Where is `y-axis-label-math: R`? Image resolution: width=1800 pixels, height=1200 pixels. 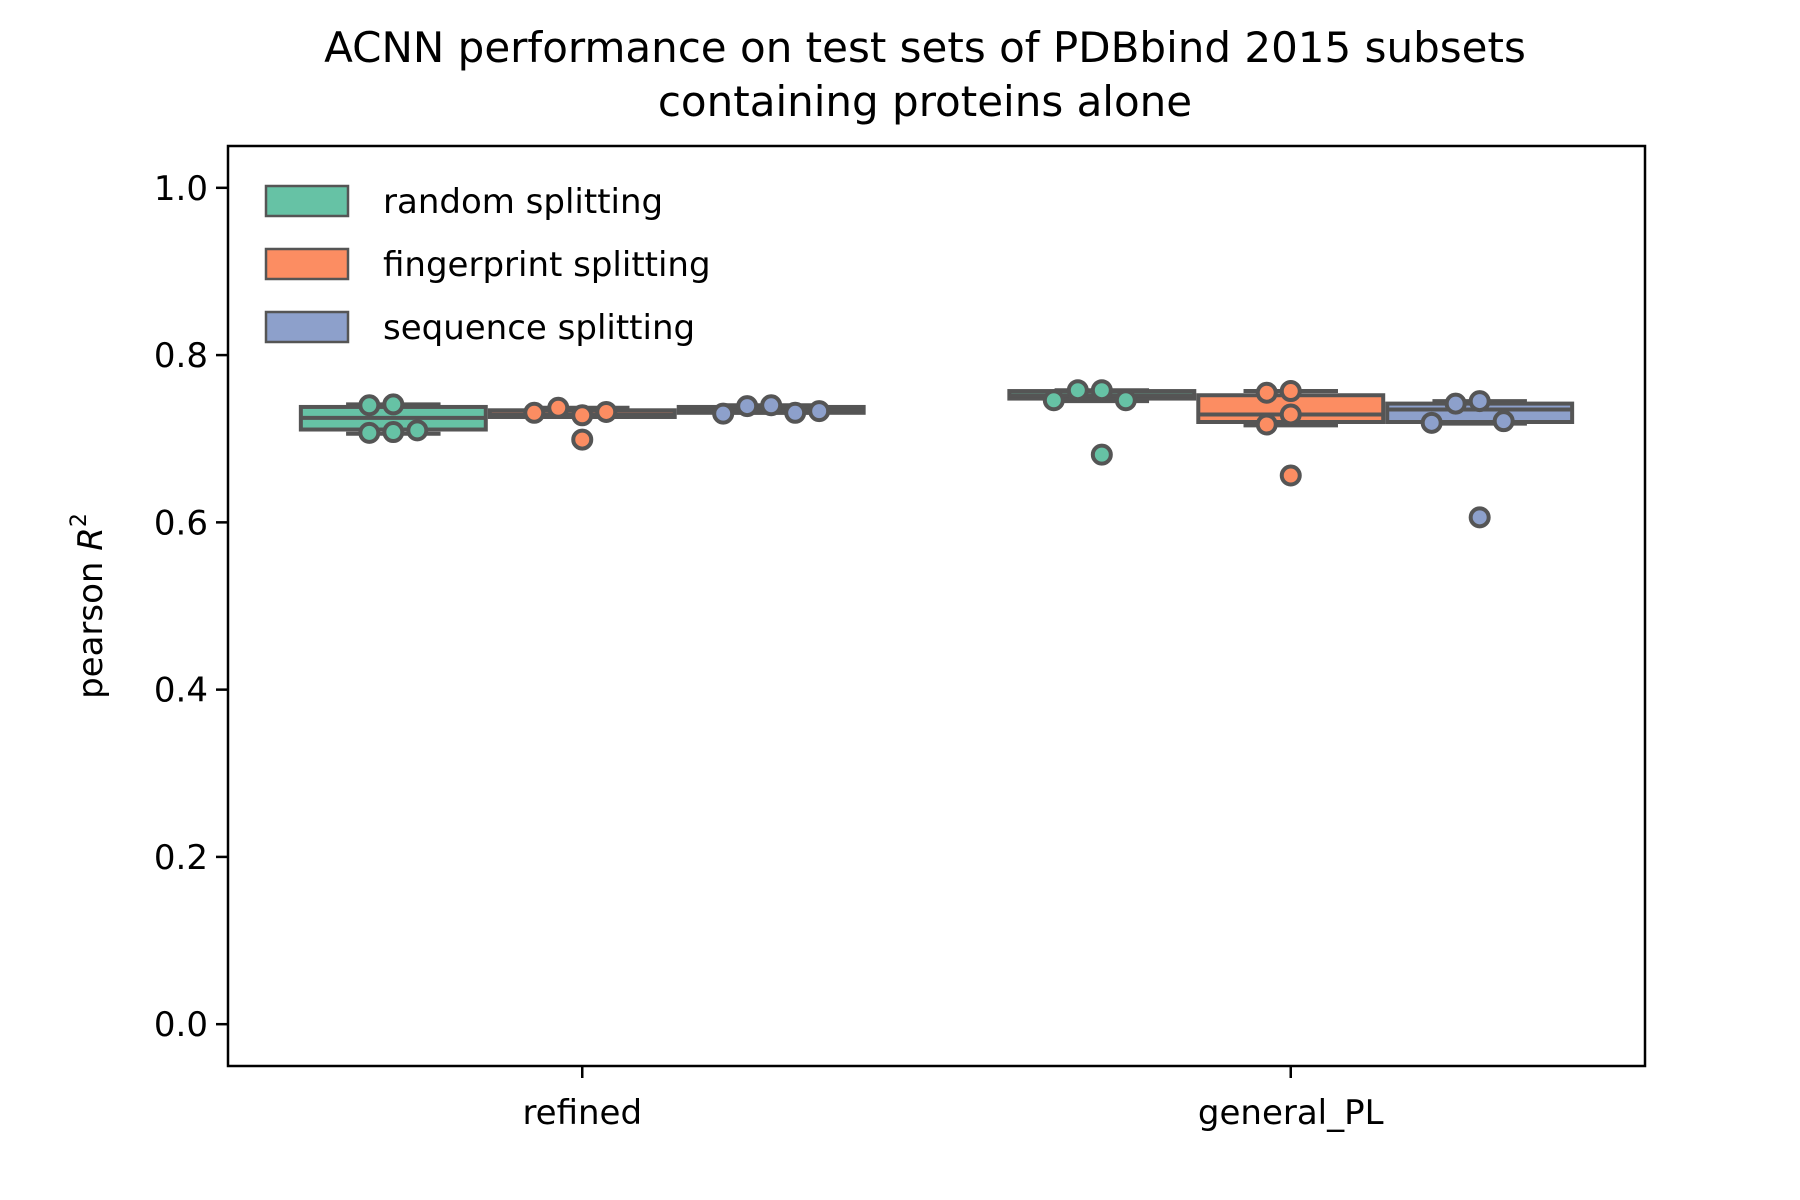 y-axis-label-math: R is located at coordinates (91, 539).